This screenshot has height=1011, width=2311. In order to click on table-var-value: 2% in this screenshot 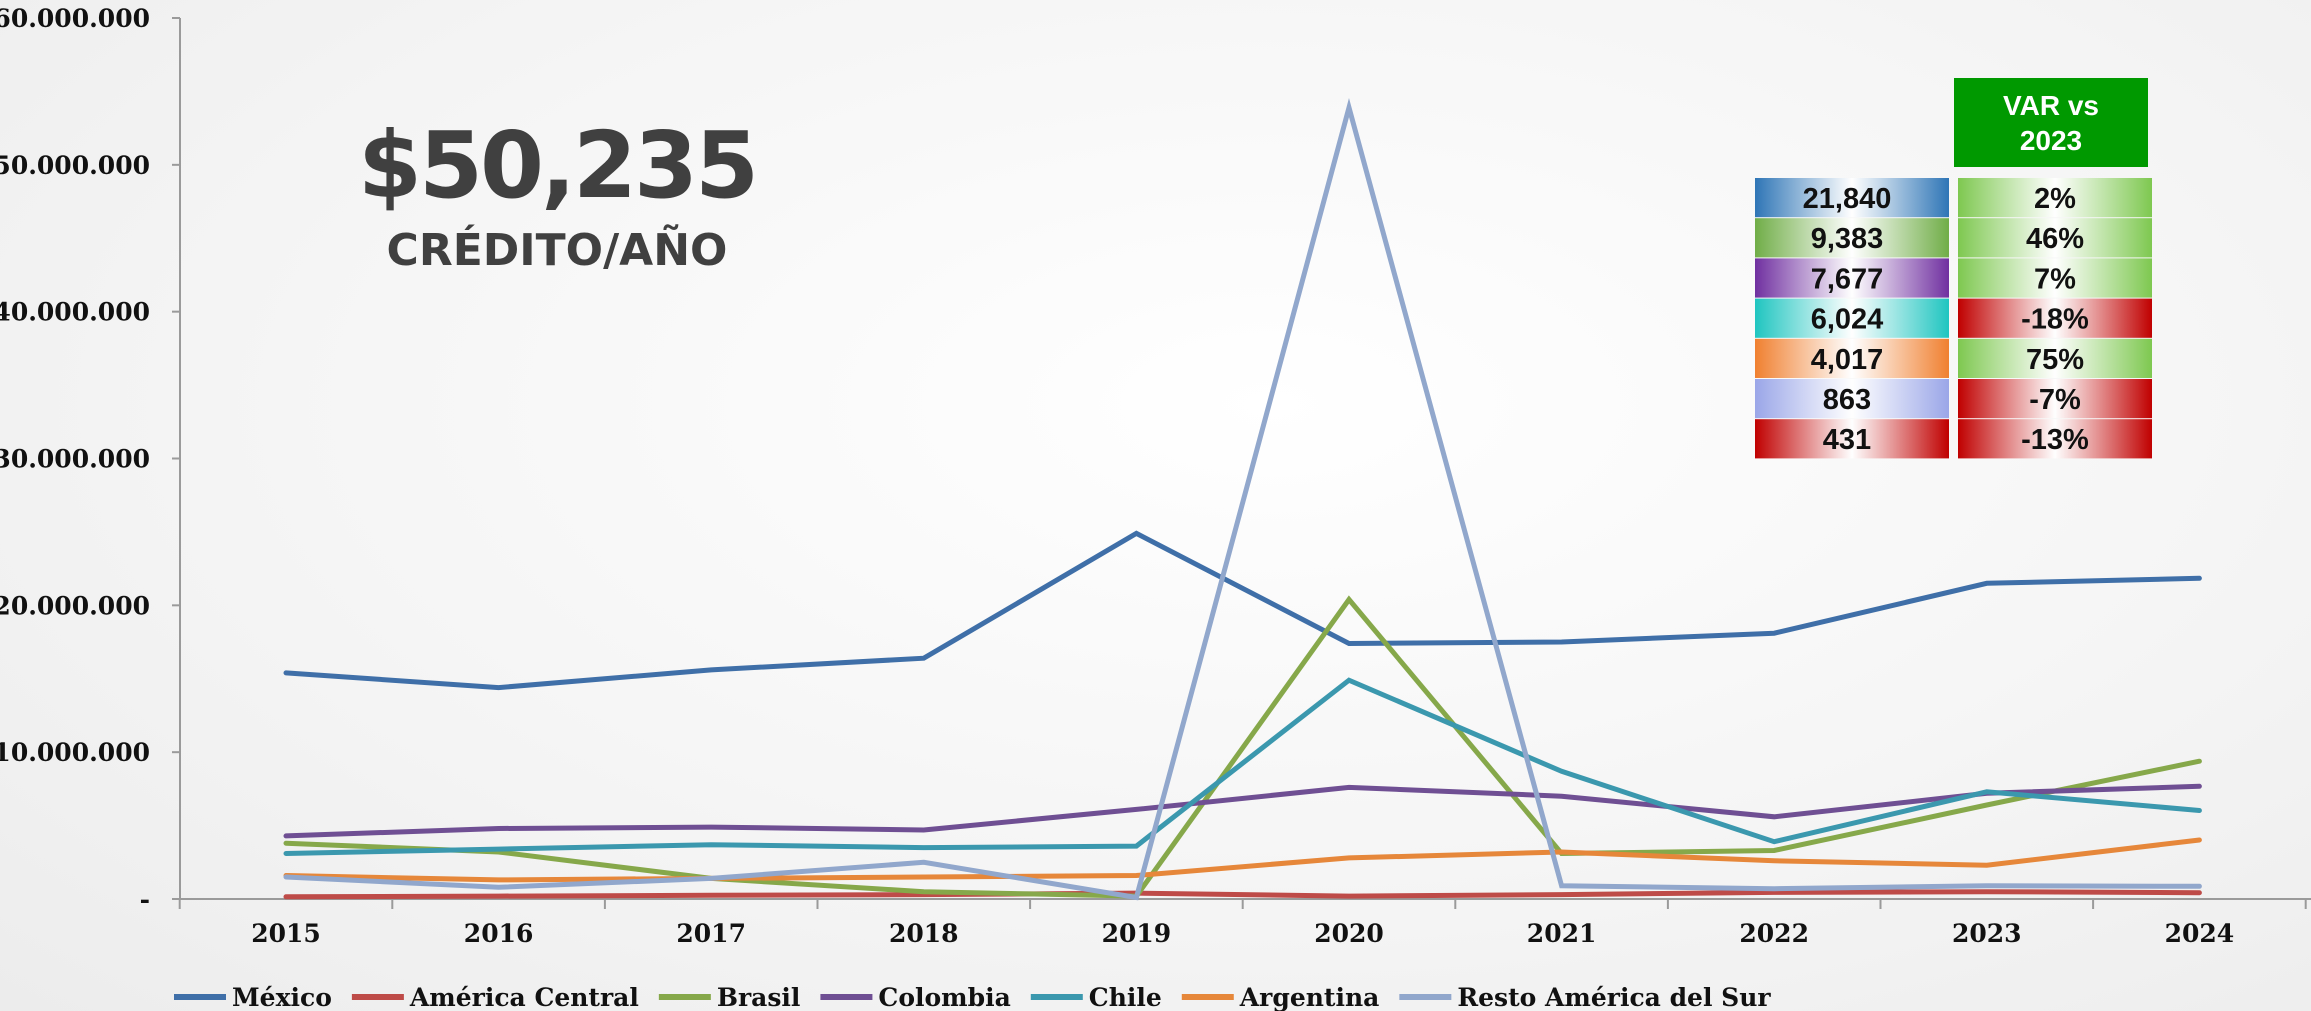, I will do `click(2055, 199)`.